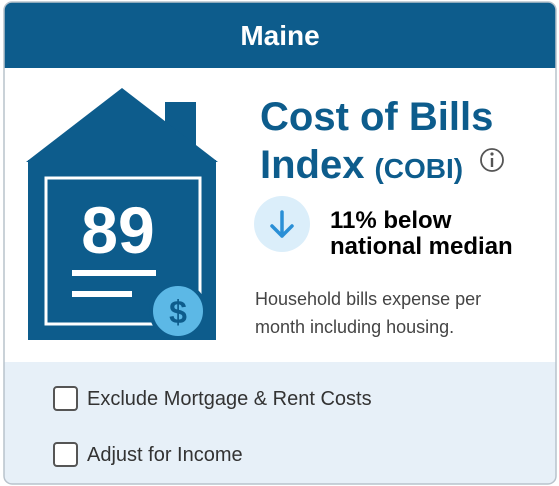 This screenshot has height=486, width=559. Describe the element at coordinates (418, 168) in the screenshot. I see `index-abbr: (COBI)` at that location.